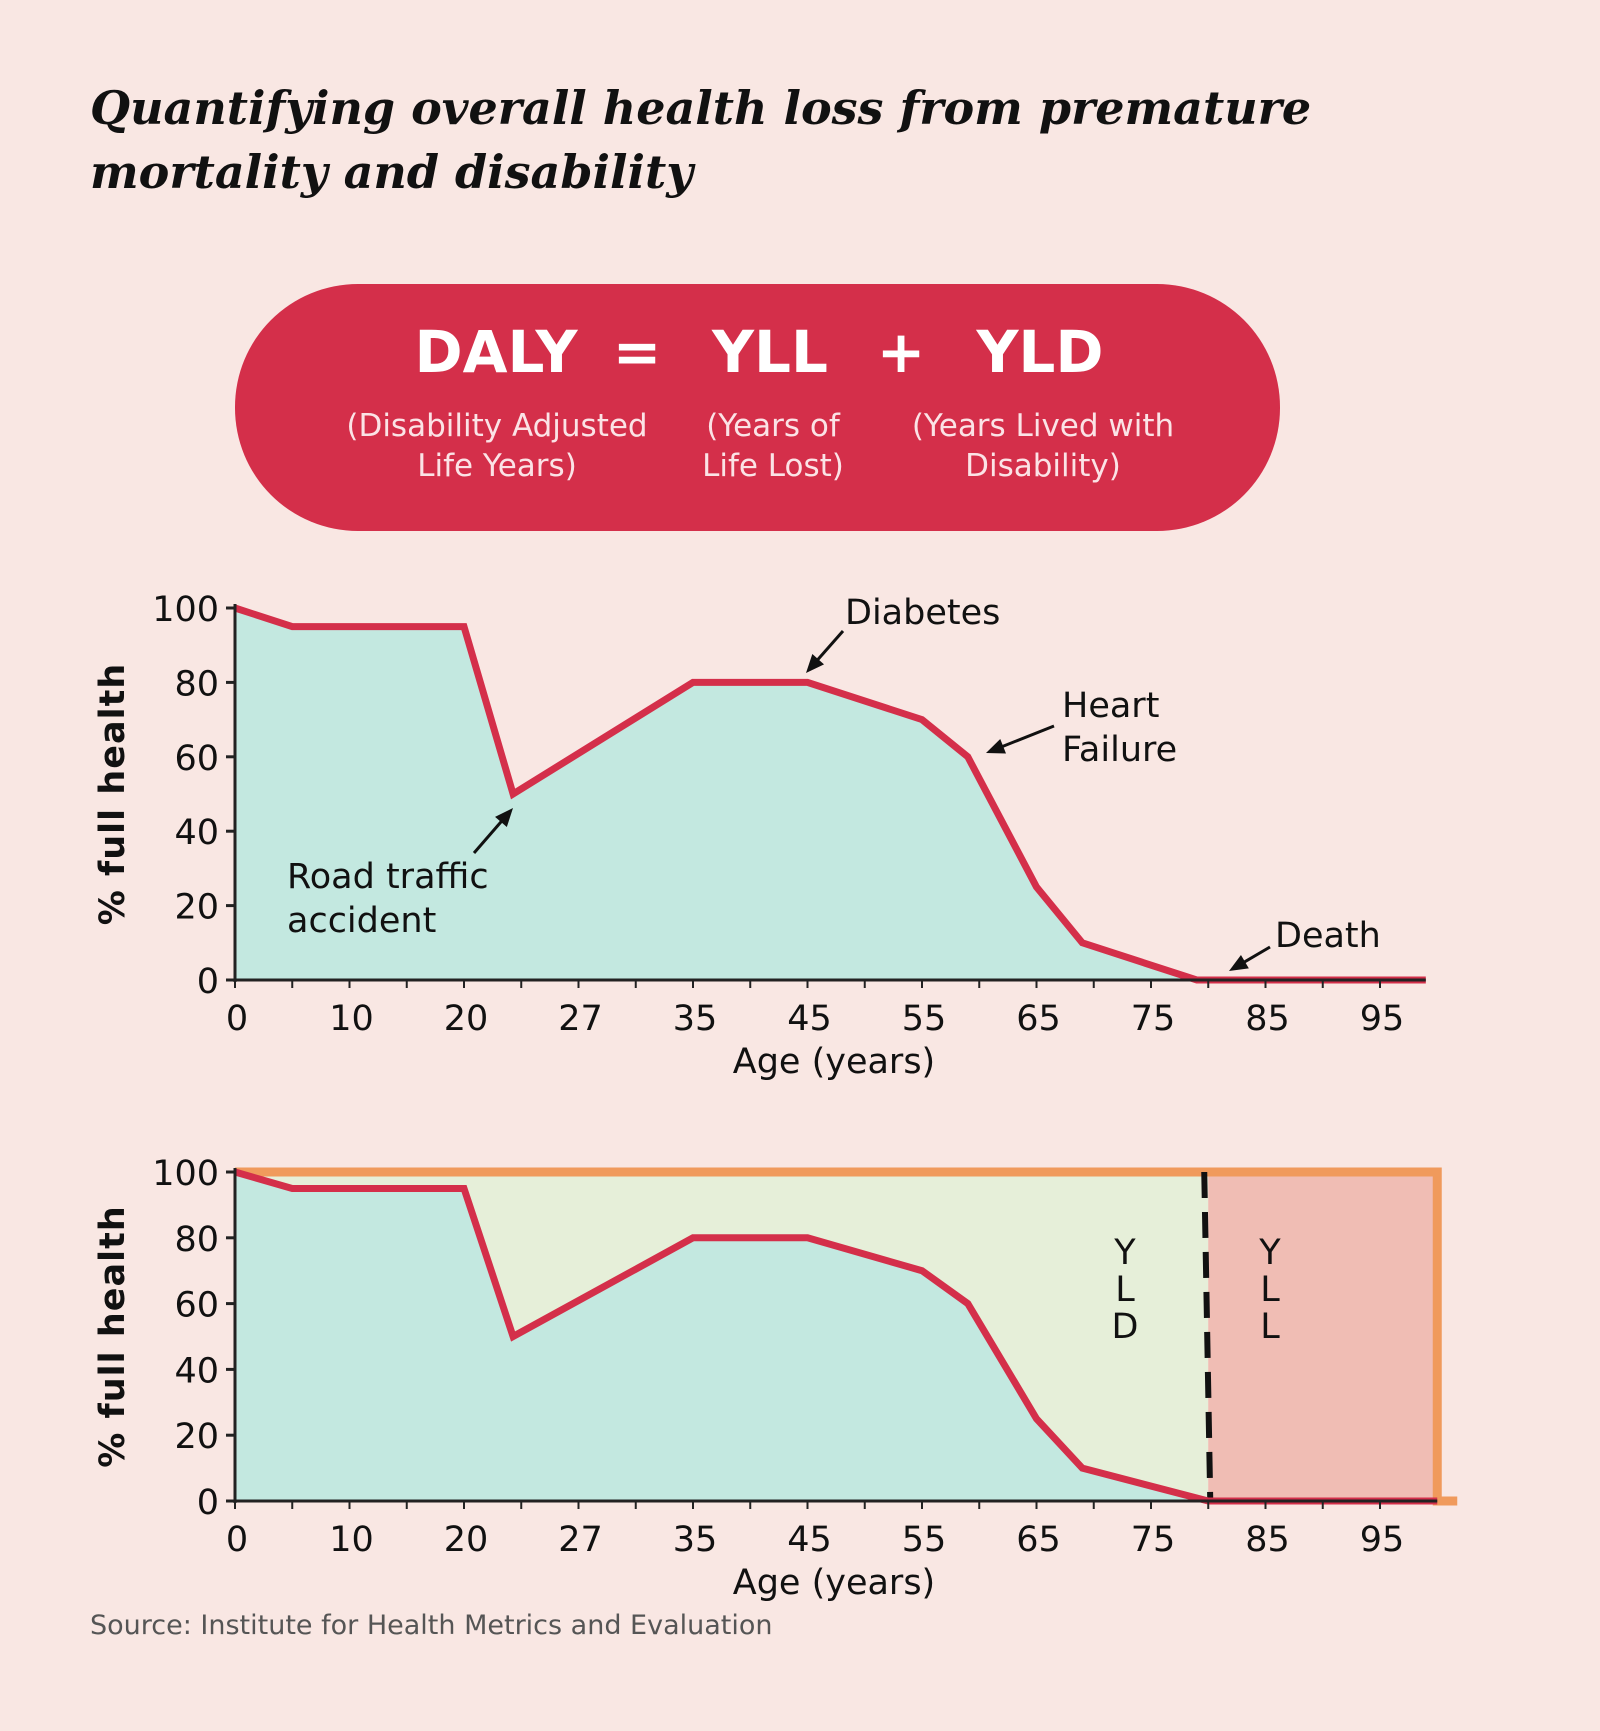  I want to click on annotation-label: Death, so click(1328, 936).